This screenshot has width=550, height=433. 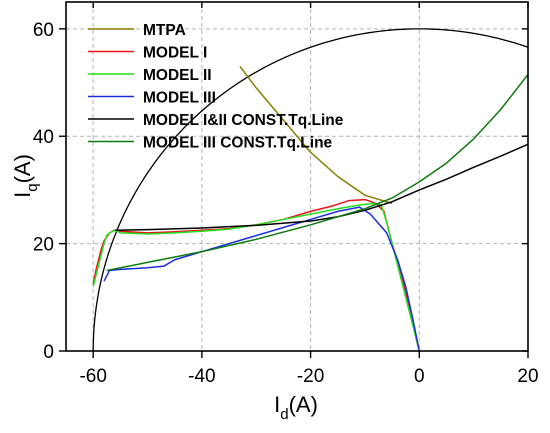 I want to click on legend-label: MODEL I&II CONST.Tq.Line, so click(x=243, y=120).